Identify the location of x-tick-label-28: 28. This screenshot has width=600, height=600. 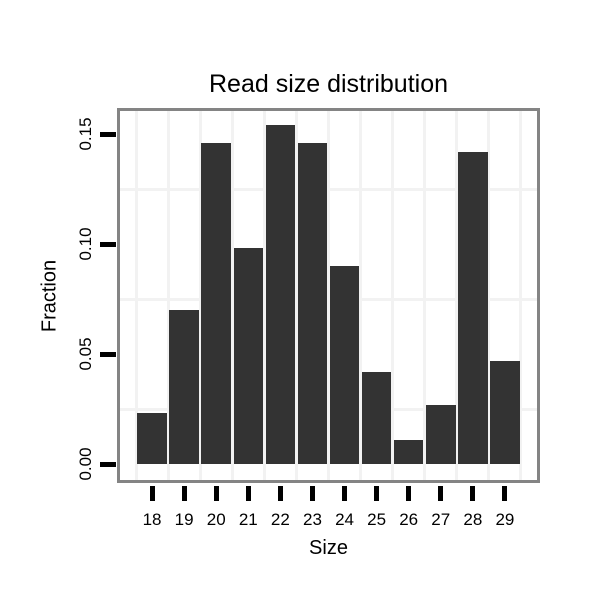
(473, 519).